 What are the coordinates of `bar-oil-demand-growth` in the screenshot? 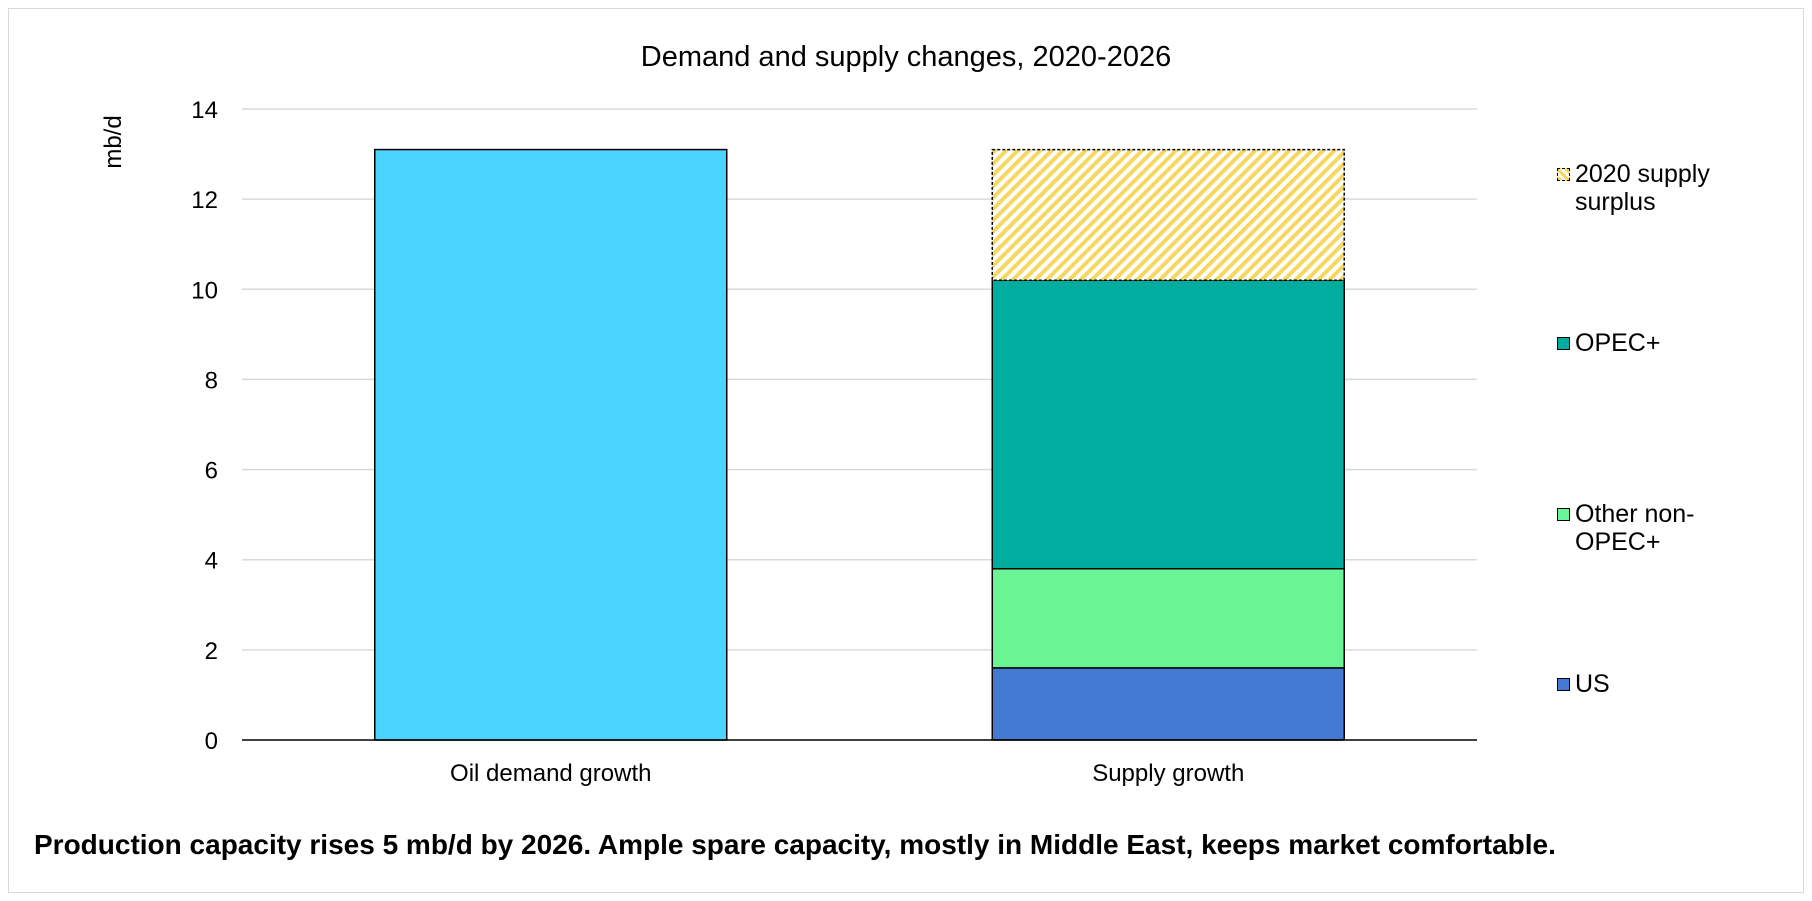 It's located at (551, 444).